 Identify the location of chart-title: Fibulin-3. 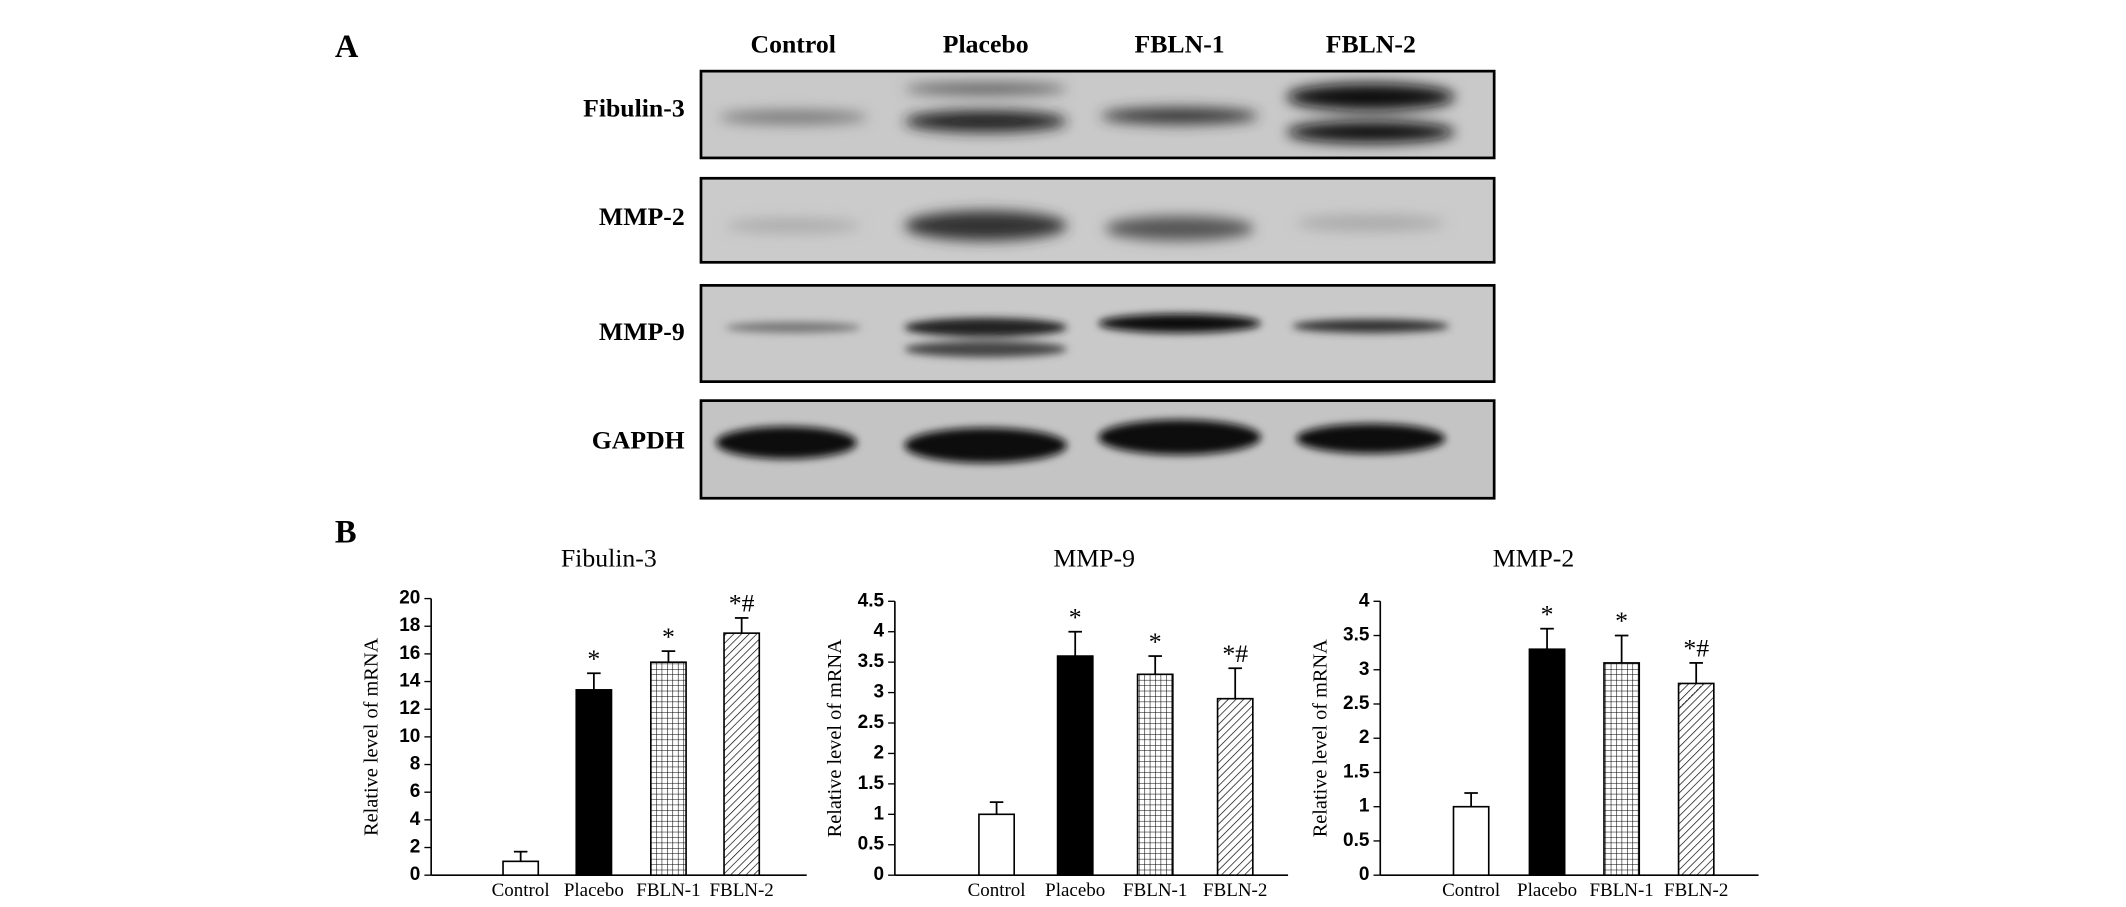
(609, 558).